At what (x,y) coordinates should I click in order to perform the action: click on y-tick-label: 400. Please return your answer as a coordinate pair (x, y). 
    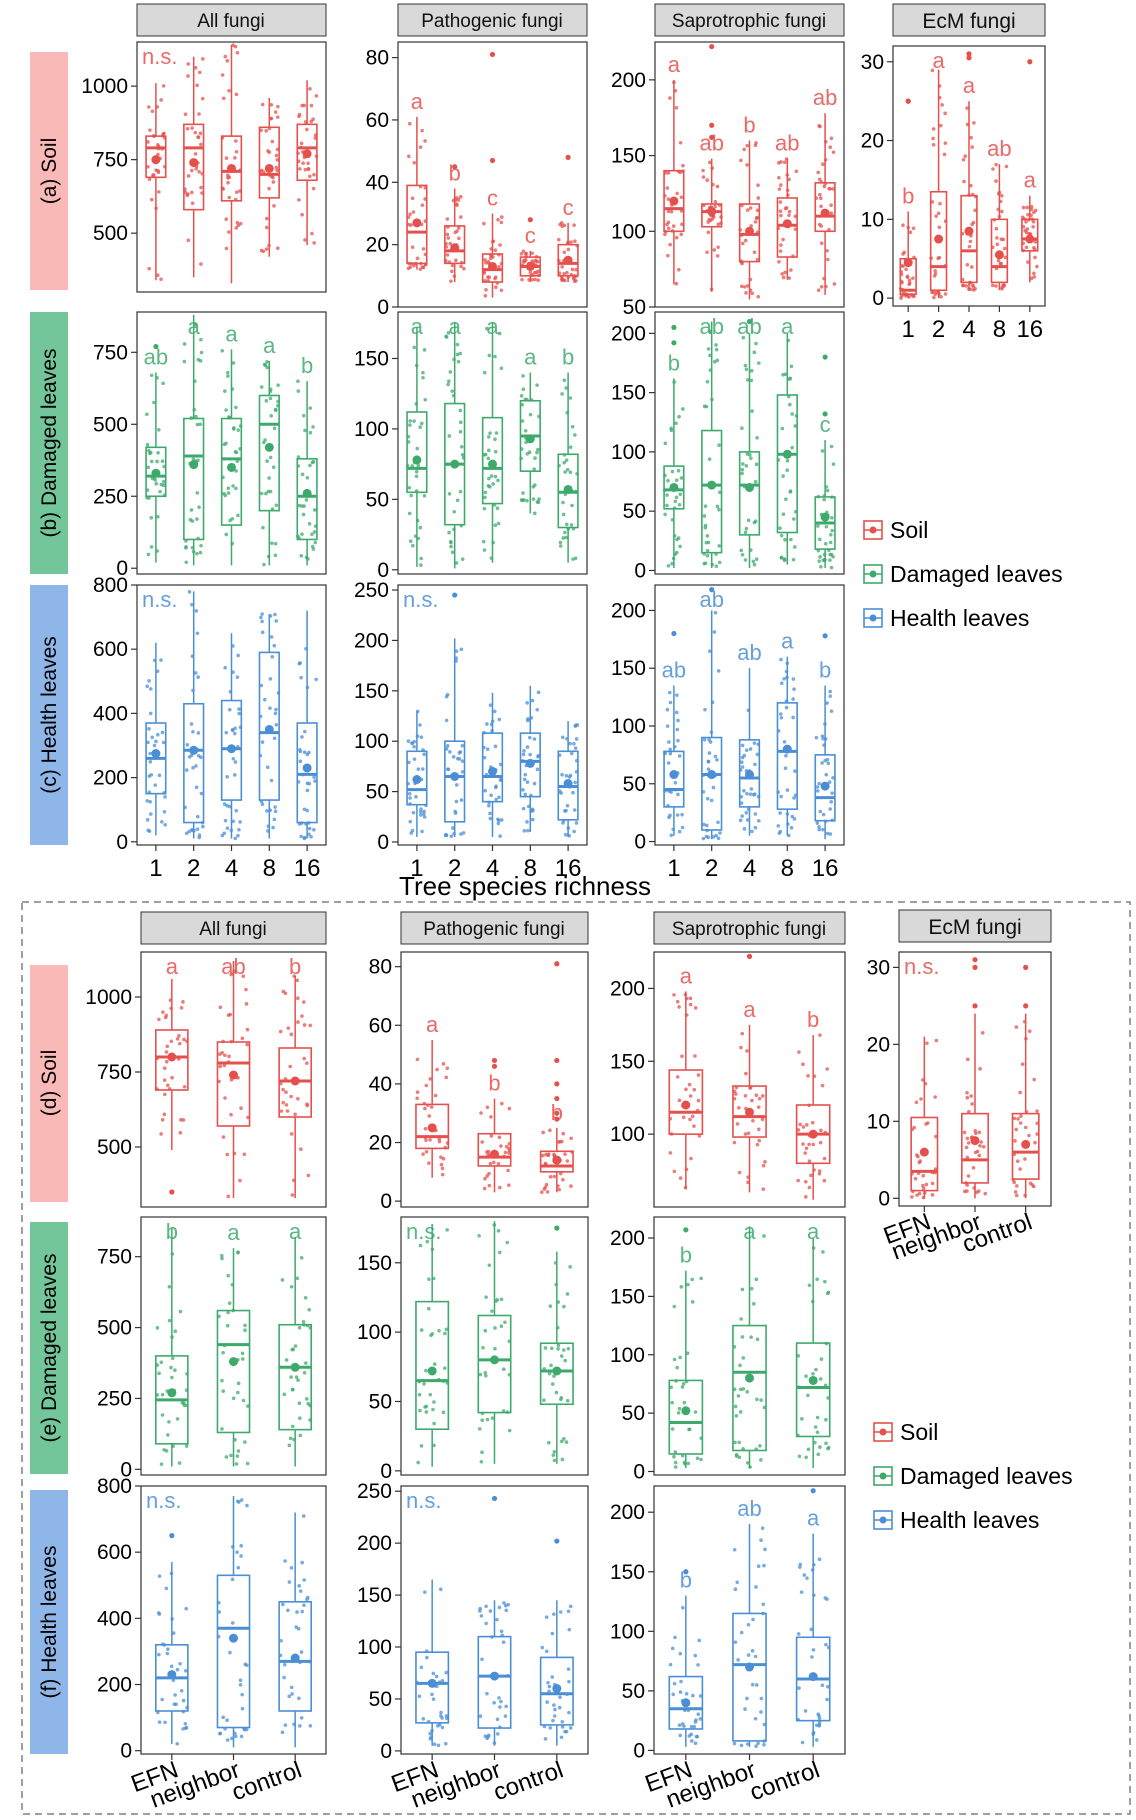
    Looking at the image, I should click on (110, 713).